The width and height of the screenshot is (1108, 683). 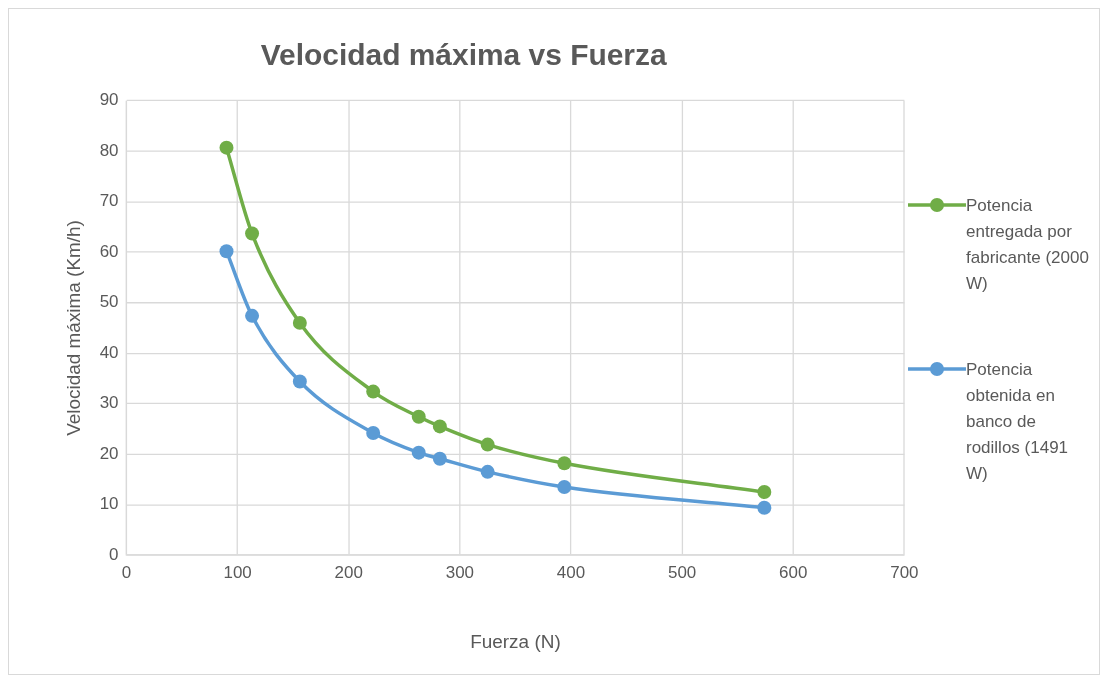 I want to click on chart-title: Velocidad máxima vs Fuerza, so click(x=463, y=55).